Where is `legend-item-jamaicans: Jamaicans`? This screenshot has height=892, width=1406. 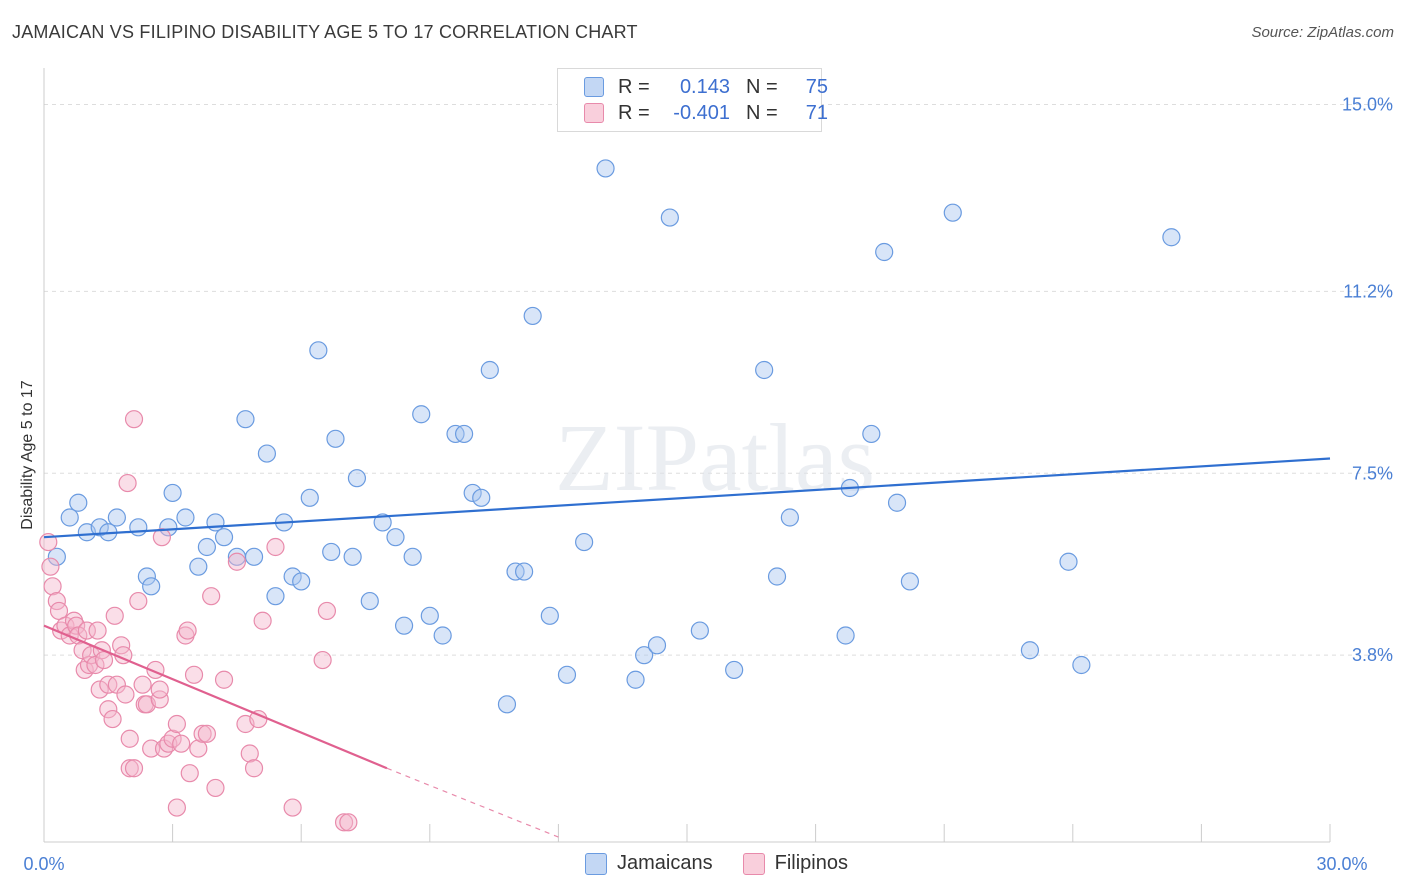
legend-item-jamaicans: Jamaicans is located at coordinates (649, 863).